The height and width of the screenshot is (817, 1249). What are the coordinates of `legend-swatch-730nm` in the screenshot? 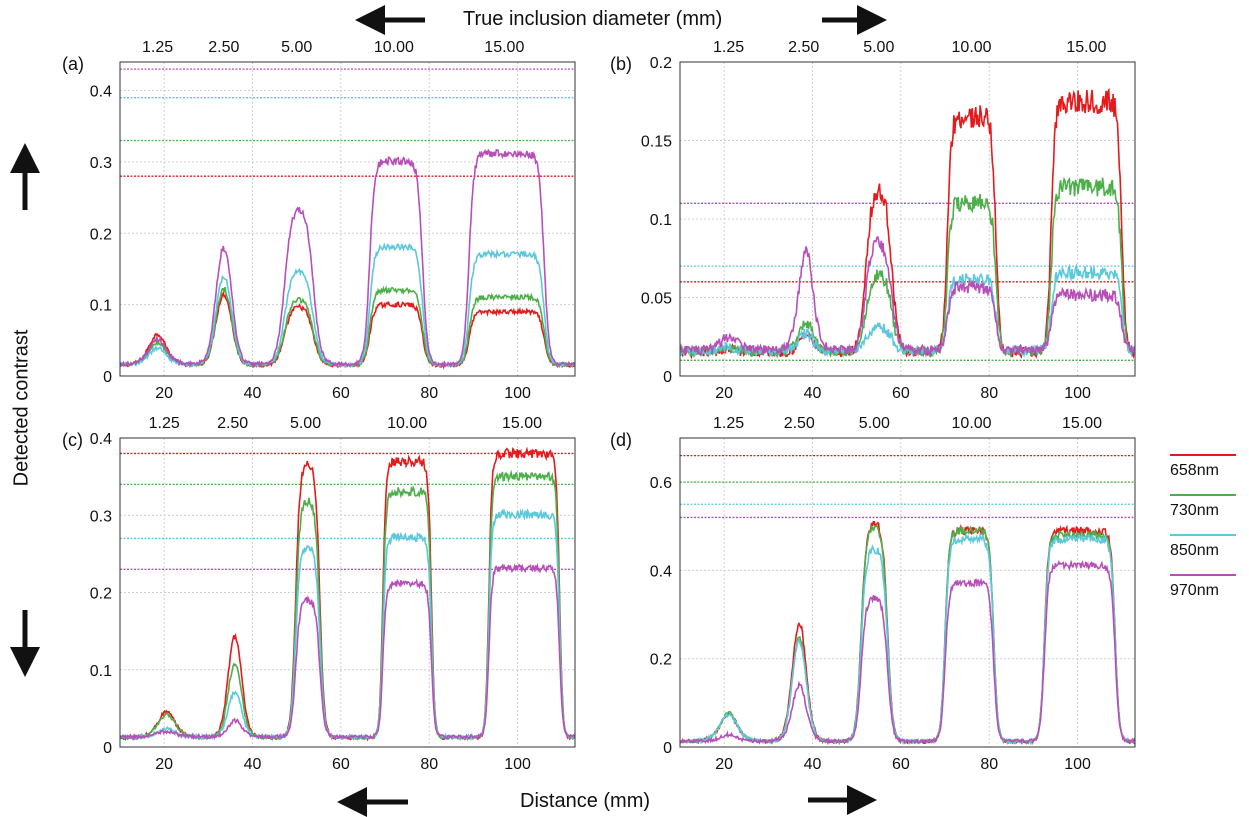 It's located at (1203, 495).